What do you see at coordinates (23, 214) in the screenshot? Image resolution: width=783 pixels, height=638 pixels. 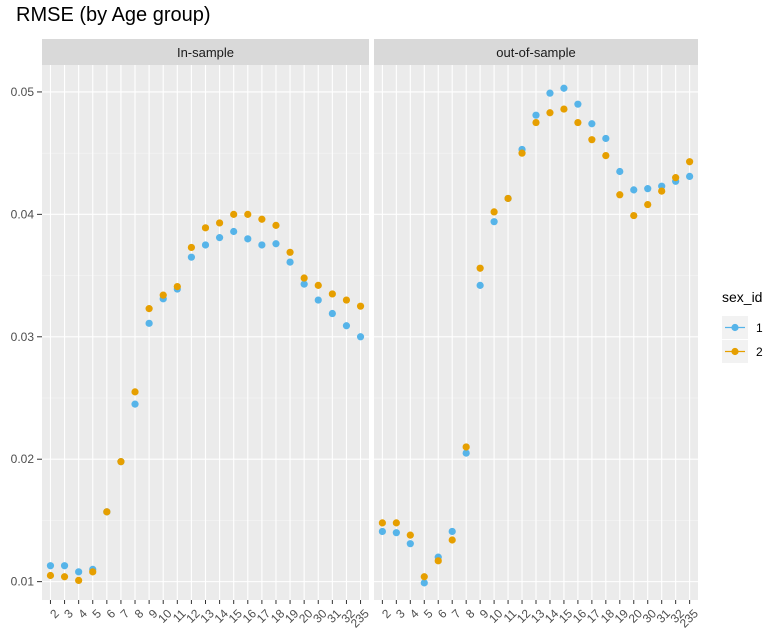 I see `y-tick-label: 0.04` at bounding box center [23, 214].